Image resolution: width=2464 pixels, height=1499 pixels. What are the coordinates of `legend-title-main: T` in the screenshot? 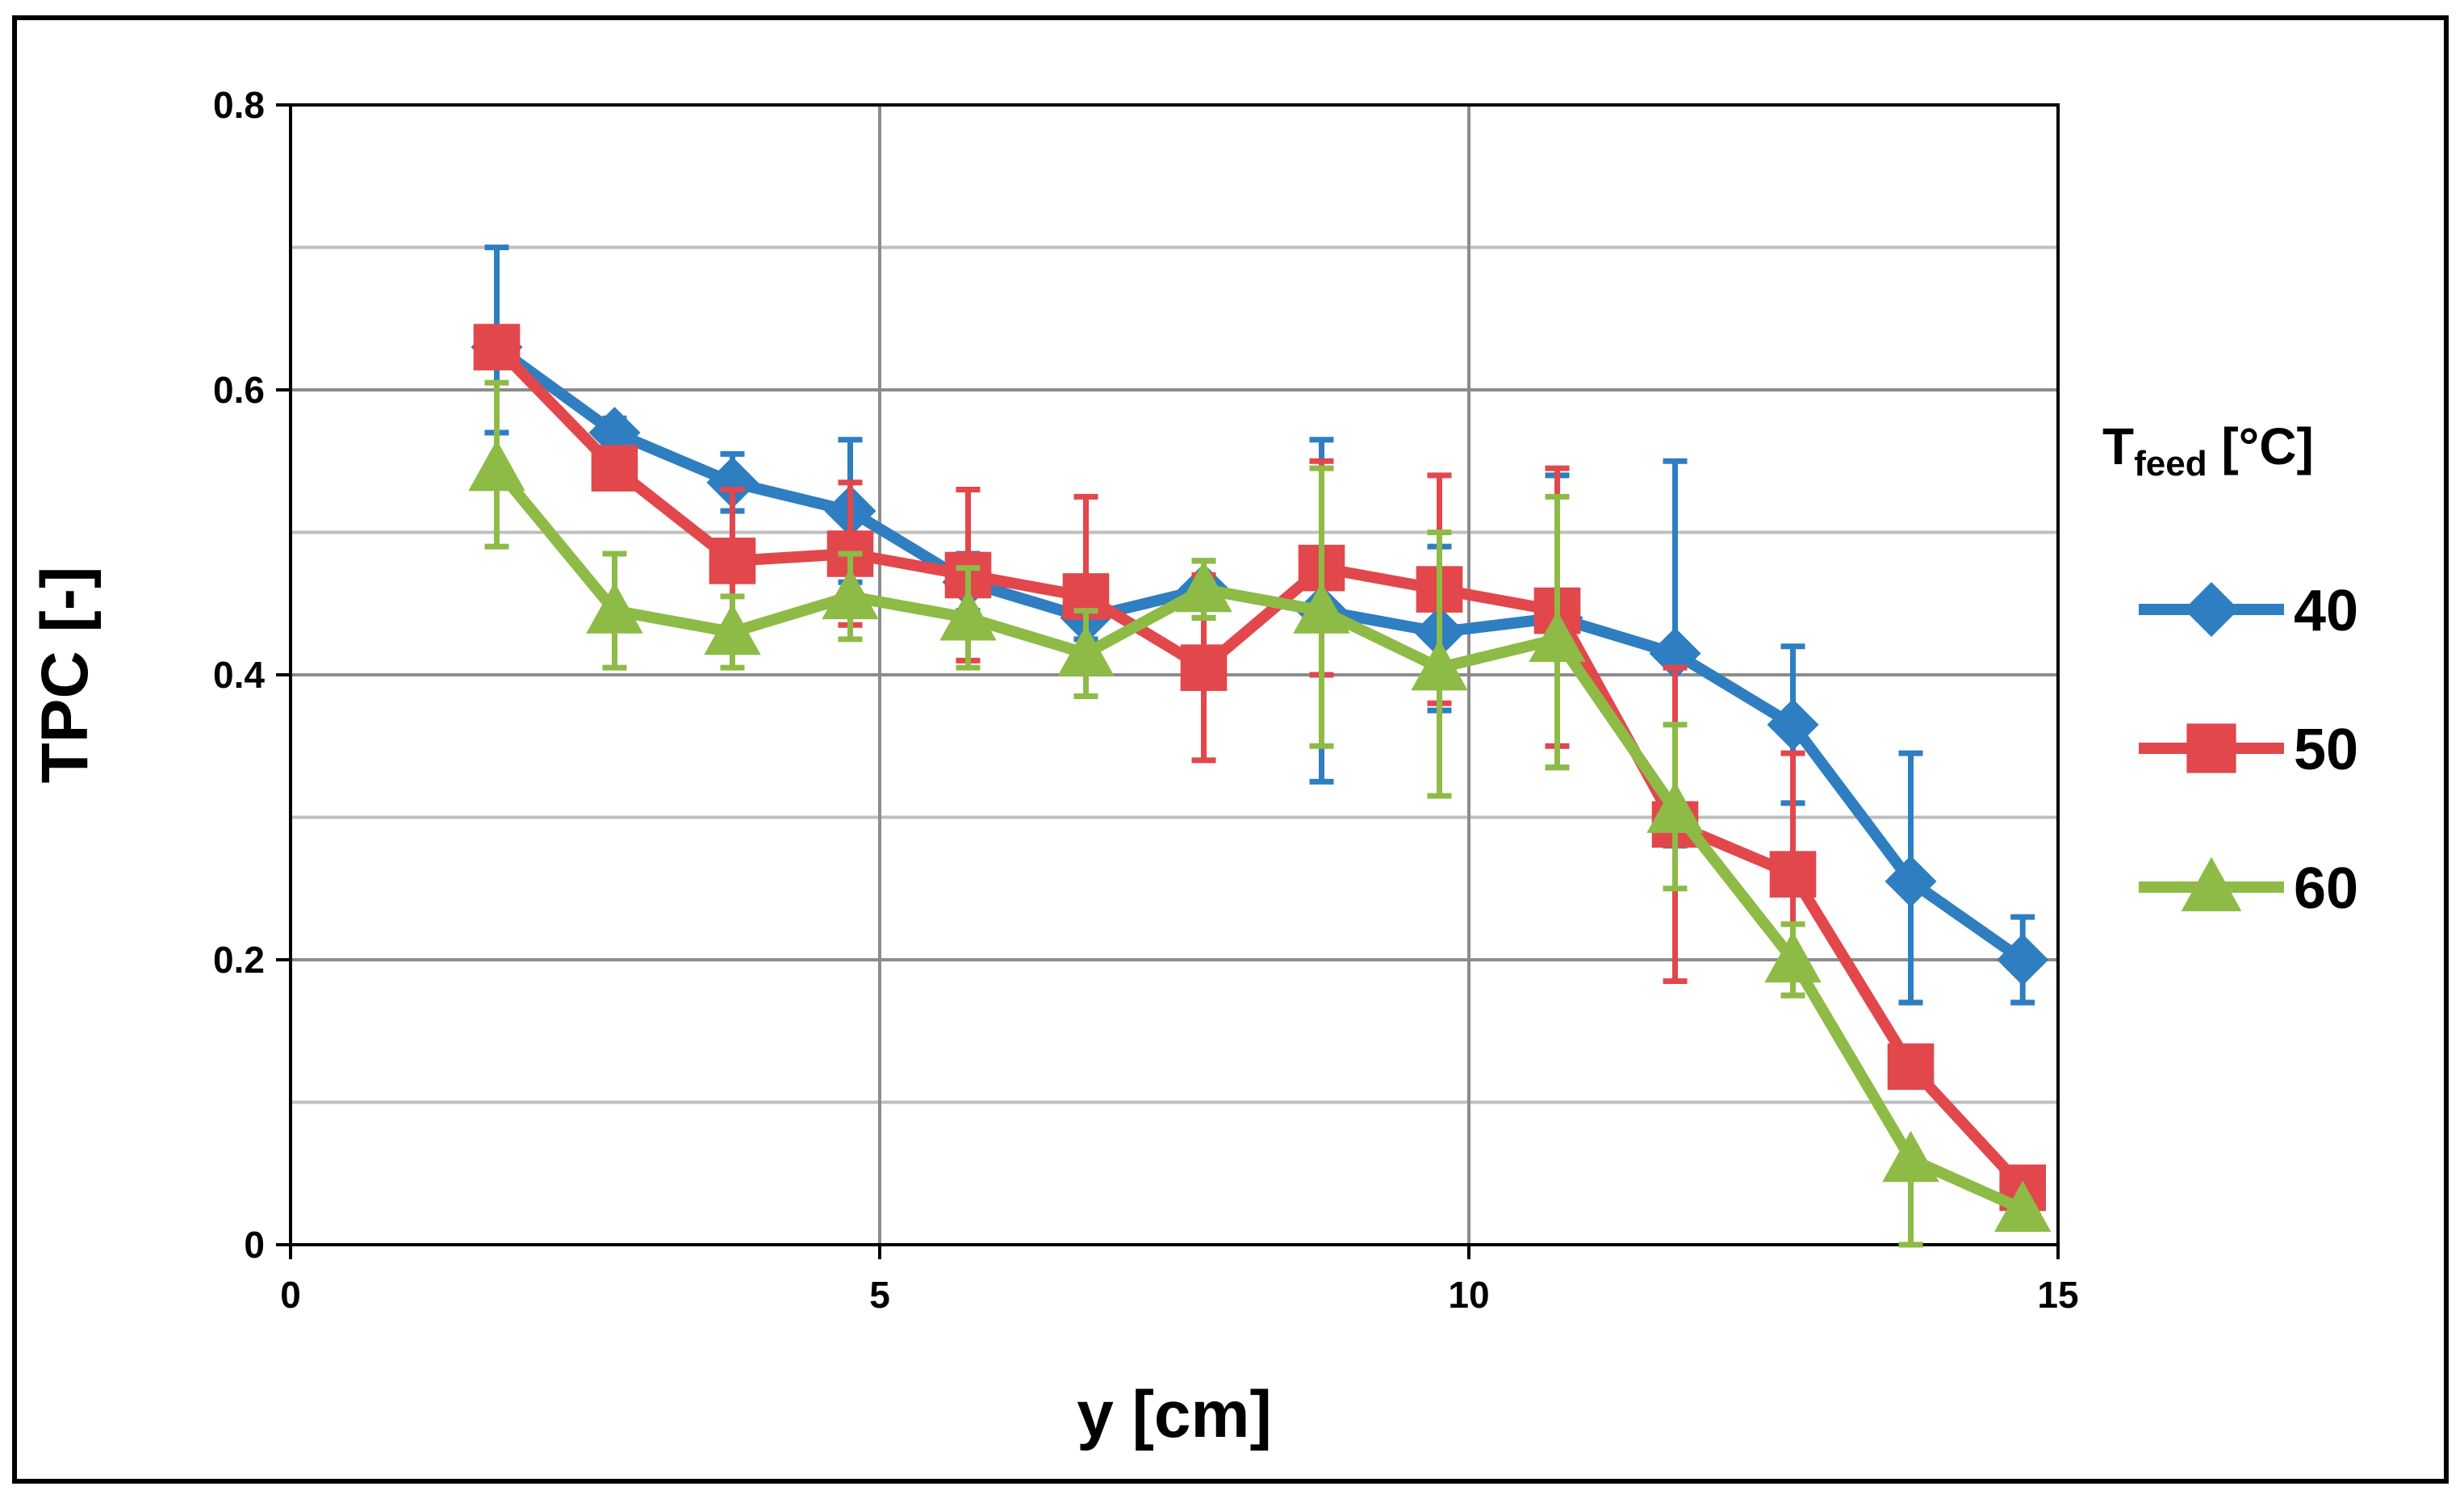 It's located at (2118, 446).